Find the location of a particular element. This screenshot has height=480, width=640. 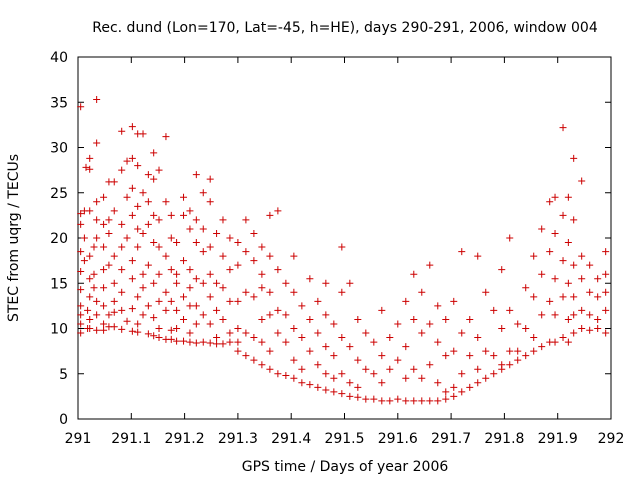

x-axis-label: GPS time / Days of year 2006 is located at coordinates (345, 467).